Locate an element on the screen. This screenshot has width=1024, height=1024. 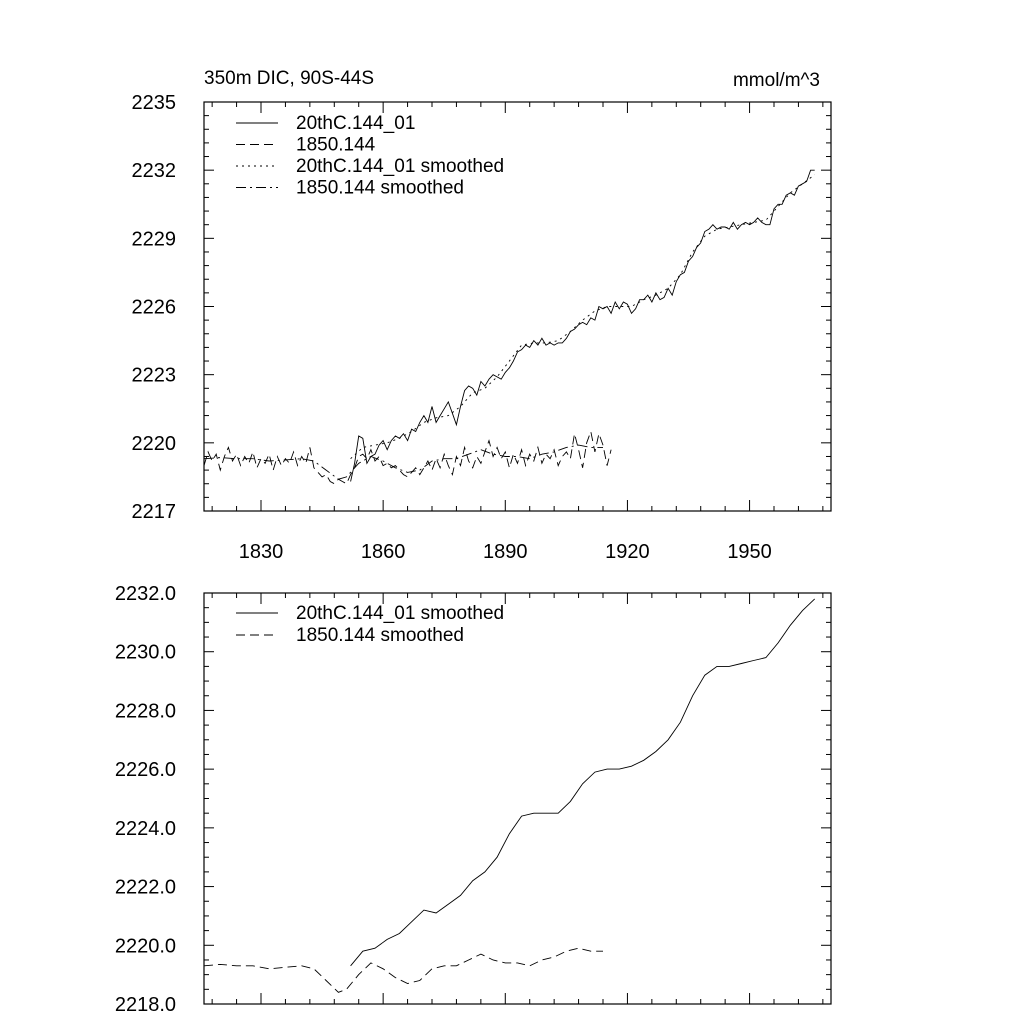
x-tick-label: 1830 is located at coordinates (261, 552).